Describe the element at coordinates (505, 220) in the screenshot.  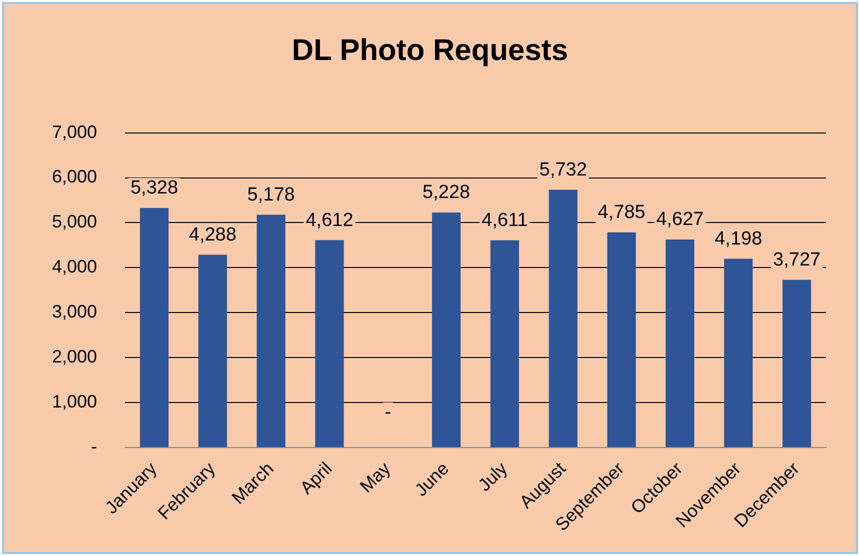
I see `data-label: 4,611` at that location.